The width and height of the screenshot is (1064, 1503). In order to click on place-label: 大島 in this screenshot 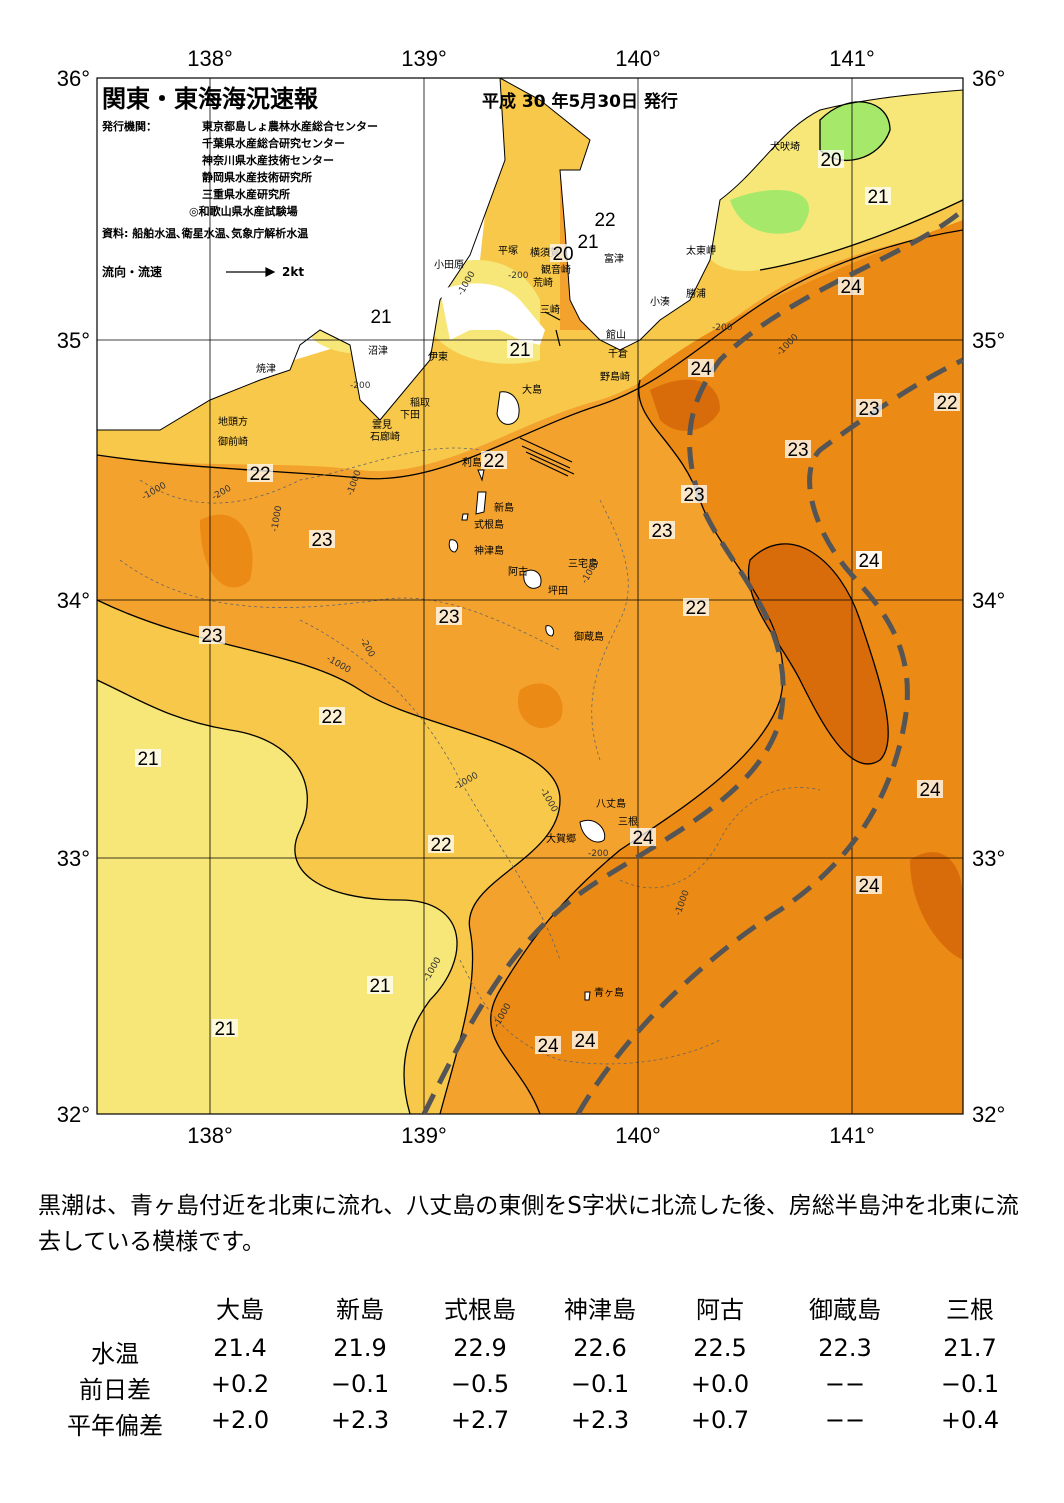, I will do `click(532, 389)`.